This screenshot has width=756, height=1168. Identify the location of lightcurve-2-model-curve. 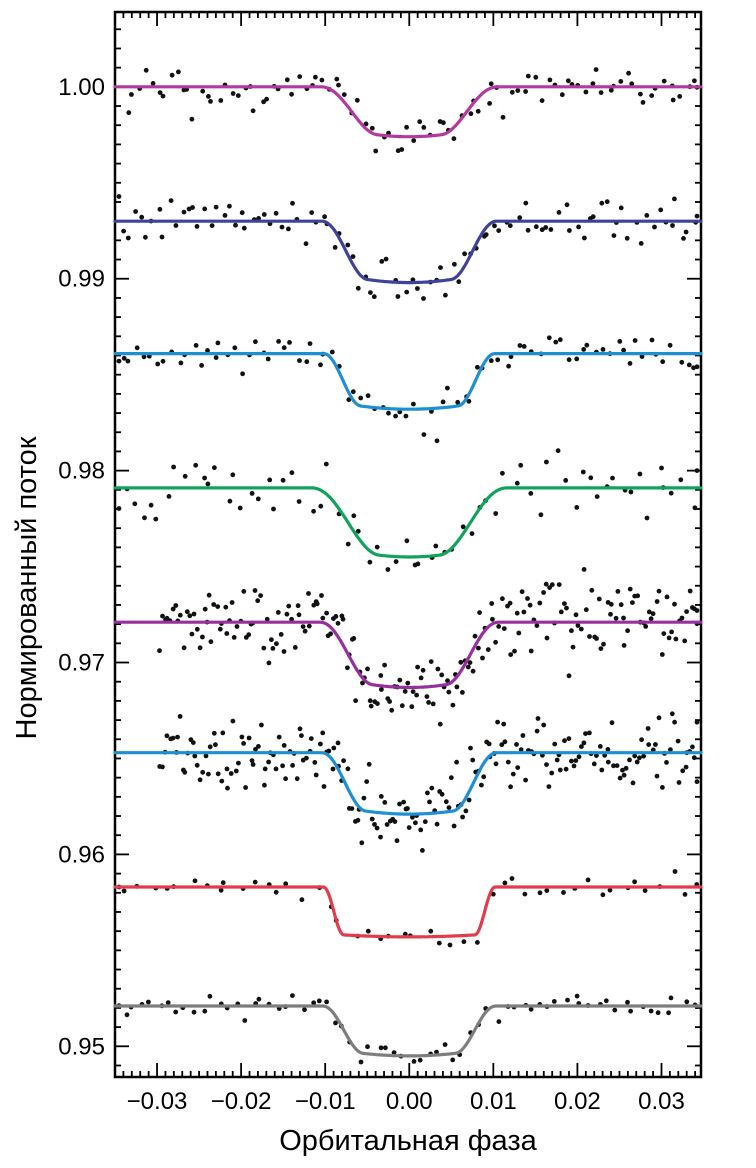
(408, 252).